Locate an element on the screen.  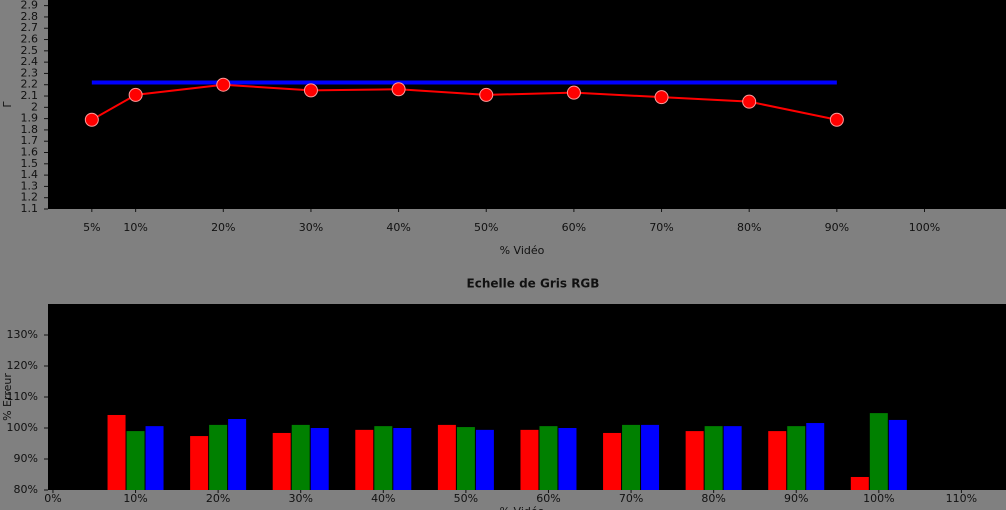
y-tick-label: 90% is located at coordinates (26, 458).